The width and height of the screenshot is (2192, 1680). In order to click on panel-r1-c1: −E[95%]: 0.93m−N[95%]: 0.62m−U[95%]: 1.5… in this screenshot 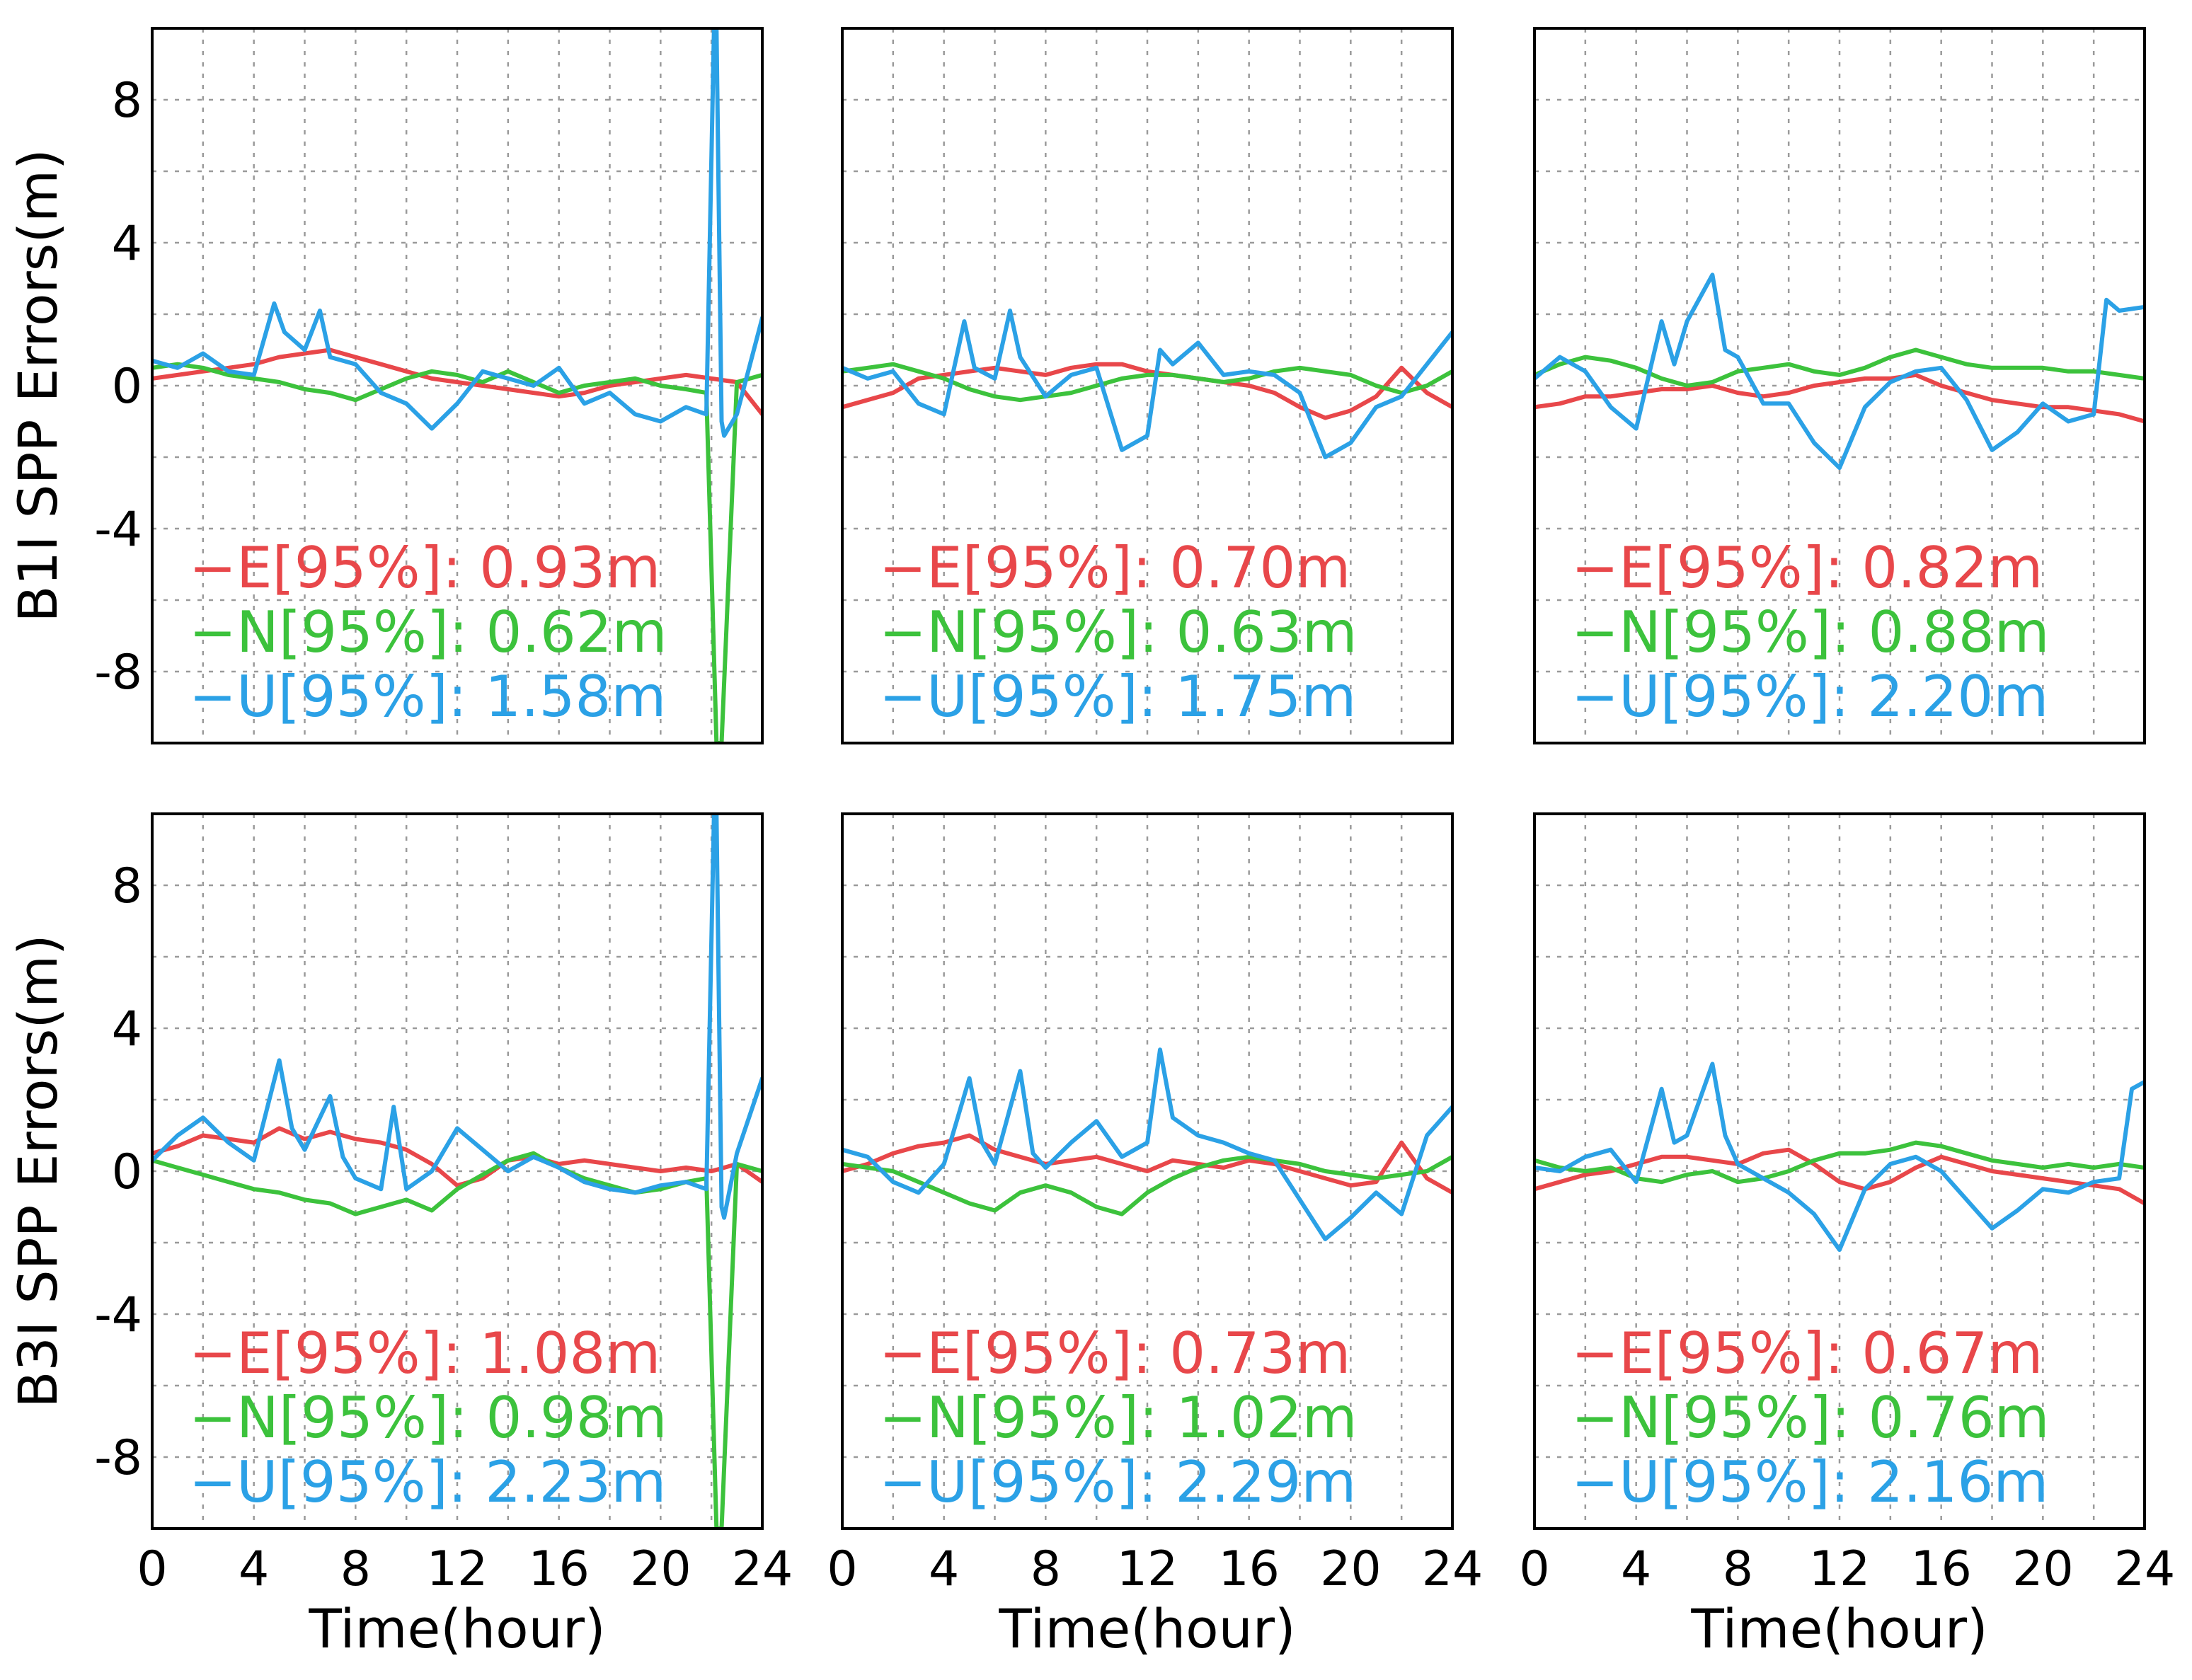, I will do `click(429, 385)`.